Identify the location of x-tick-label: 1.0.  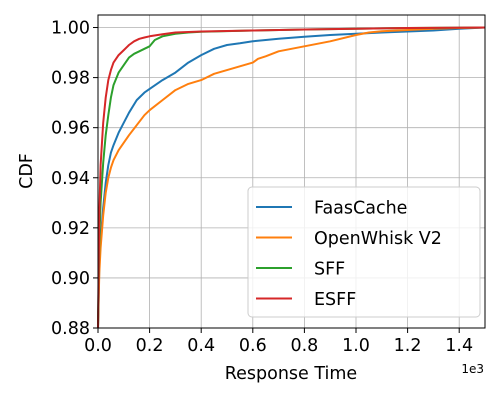
(356, 346).